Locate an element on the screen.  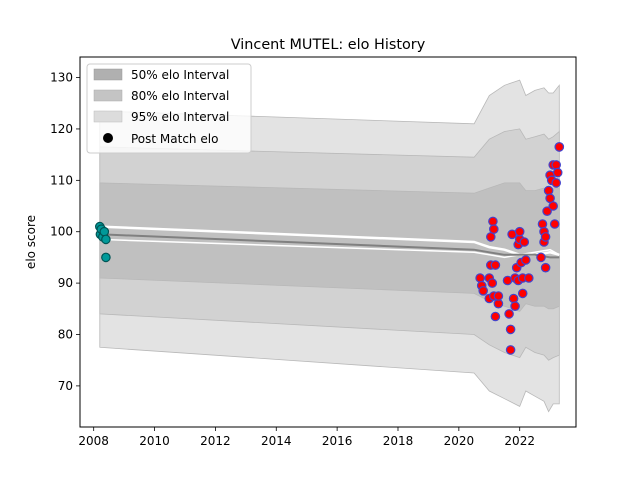
x-tick-label-3: 2014 is located at coordinates (276, 441).